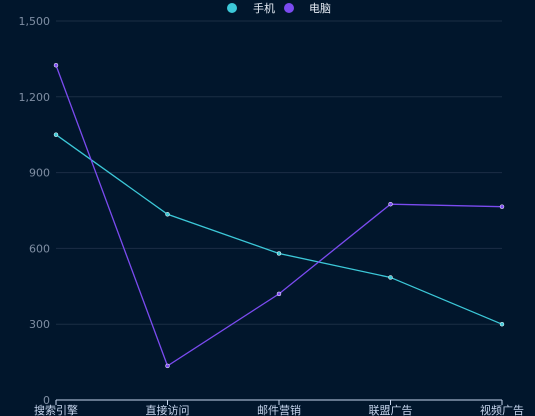 The width and height of the screenshot is (535, 416). What do you see at coordinates (35, 97) in the screenshot?
I see `y-tick-label-4: 1,200` at bounding box center [35, 97].